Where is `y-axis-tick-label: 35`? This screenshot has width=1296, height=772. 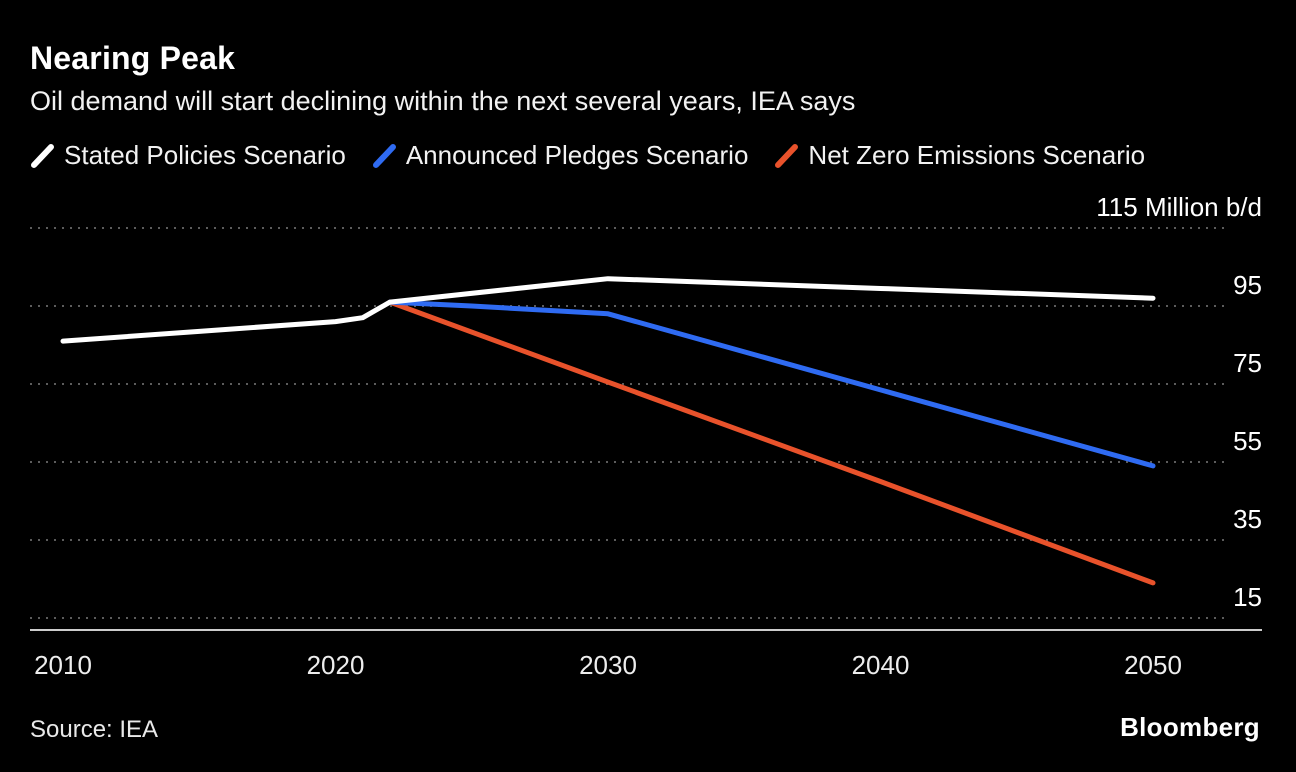
y-axis-tick-label: 35 is located at coordinates (1247, 519).